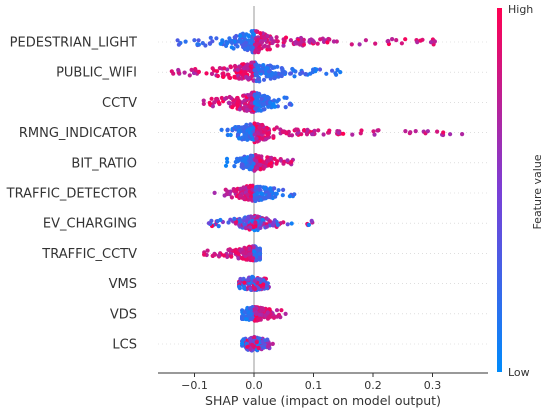 The height and width of the screenshot is (411, 550). Describe the element at coordinates (314, 385) in the screenshot. I see `x-tick-label: 0.1` at that location.